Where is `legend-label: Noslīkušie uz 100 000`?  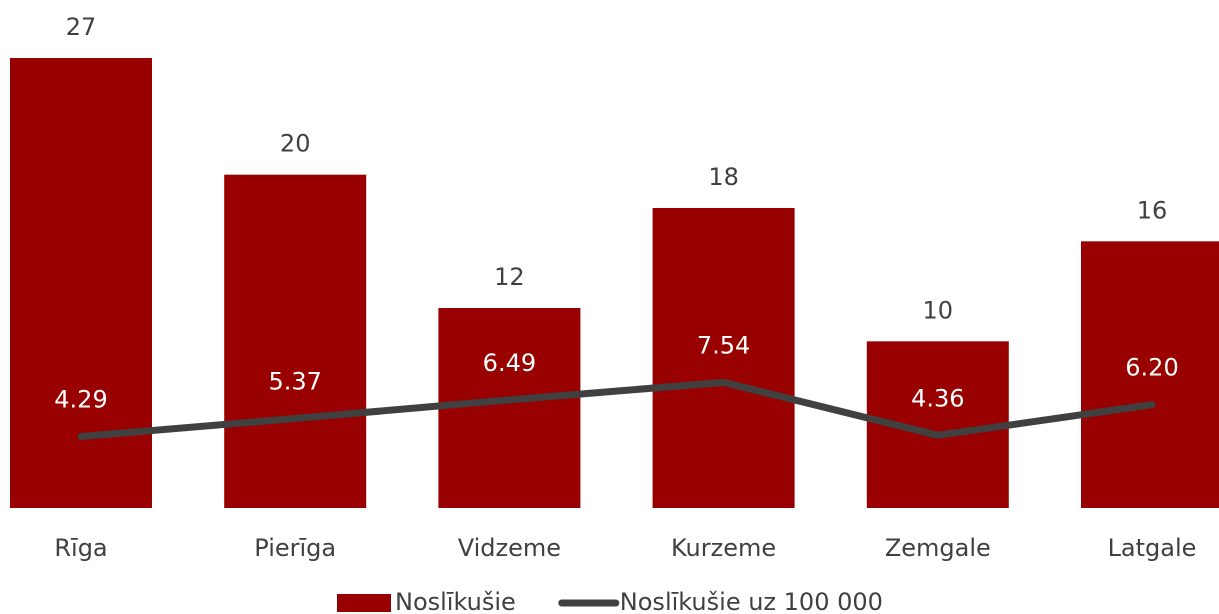 legend-label: Noslīkušie uz 100 000 is located at coordinates (751, 601).